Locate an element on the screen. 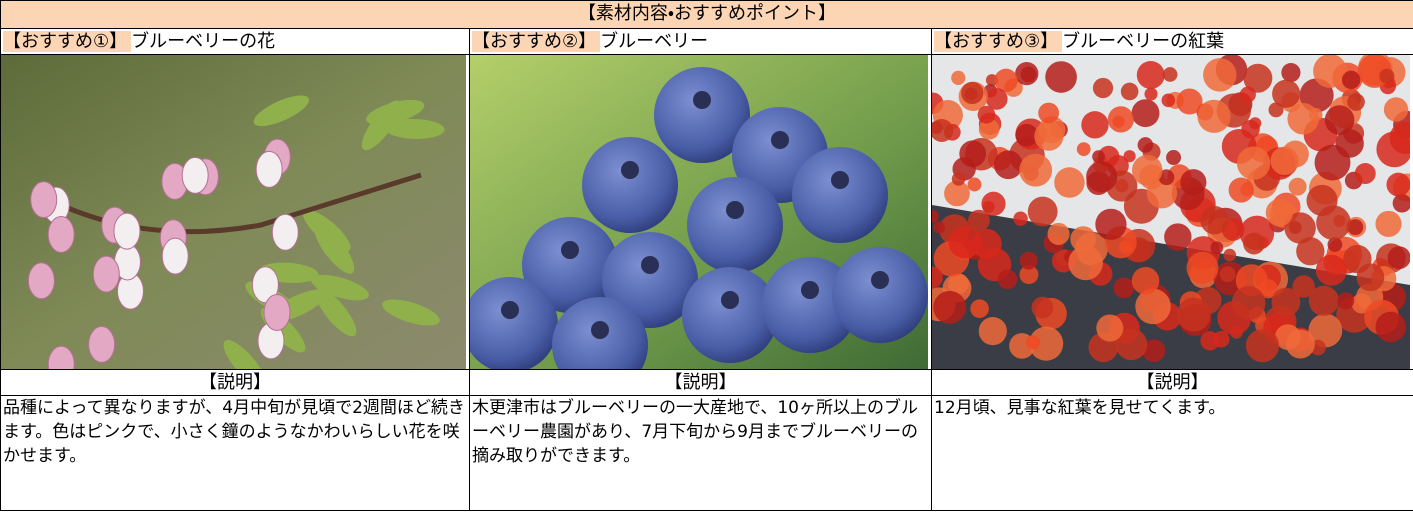  caption: 【説明】 is located at coordinates (700, 382).